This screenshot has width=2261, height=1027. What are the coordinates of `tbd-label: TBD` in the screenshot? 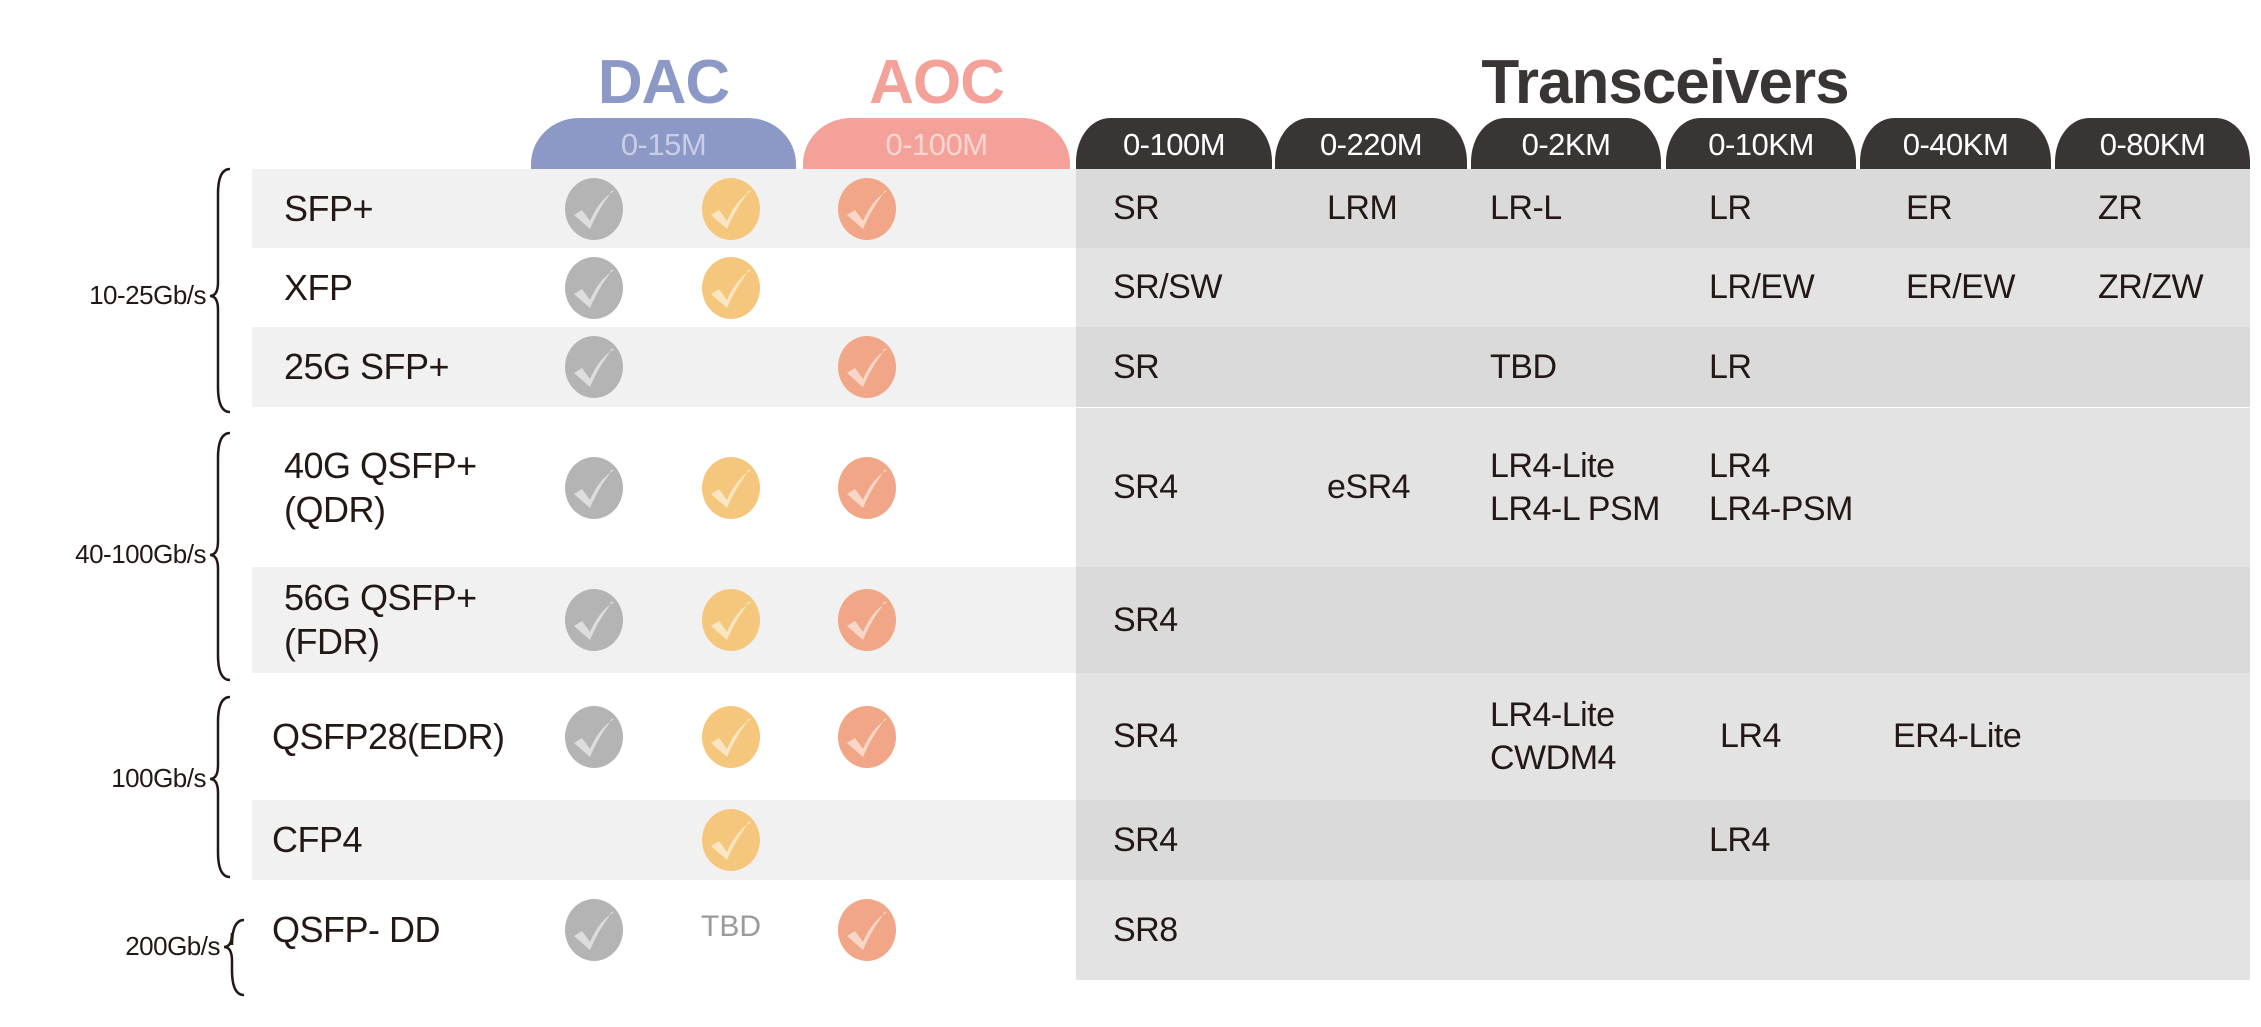 It's located at (731, 926).